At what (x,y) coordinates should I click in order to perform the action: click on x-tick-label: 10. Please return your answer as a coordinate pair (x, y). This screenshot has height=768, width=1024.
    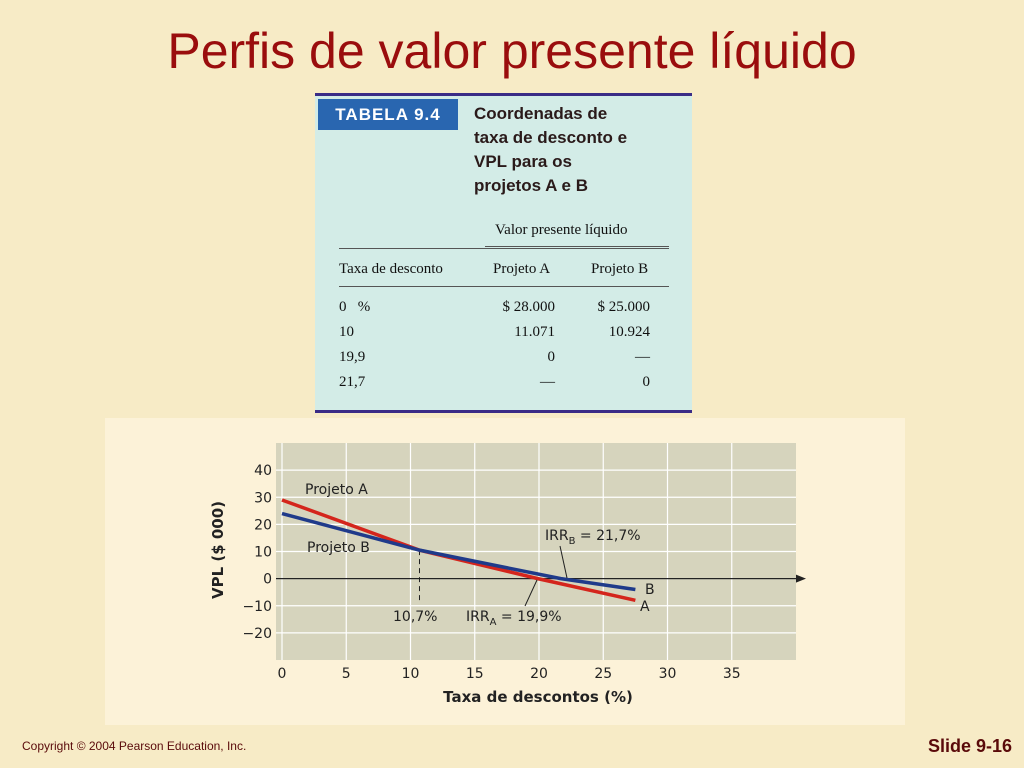
    Looking at the image, I should click on (411, 674).